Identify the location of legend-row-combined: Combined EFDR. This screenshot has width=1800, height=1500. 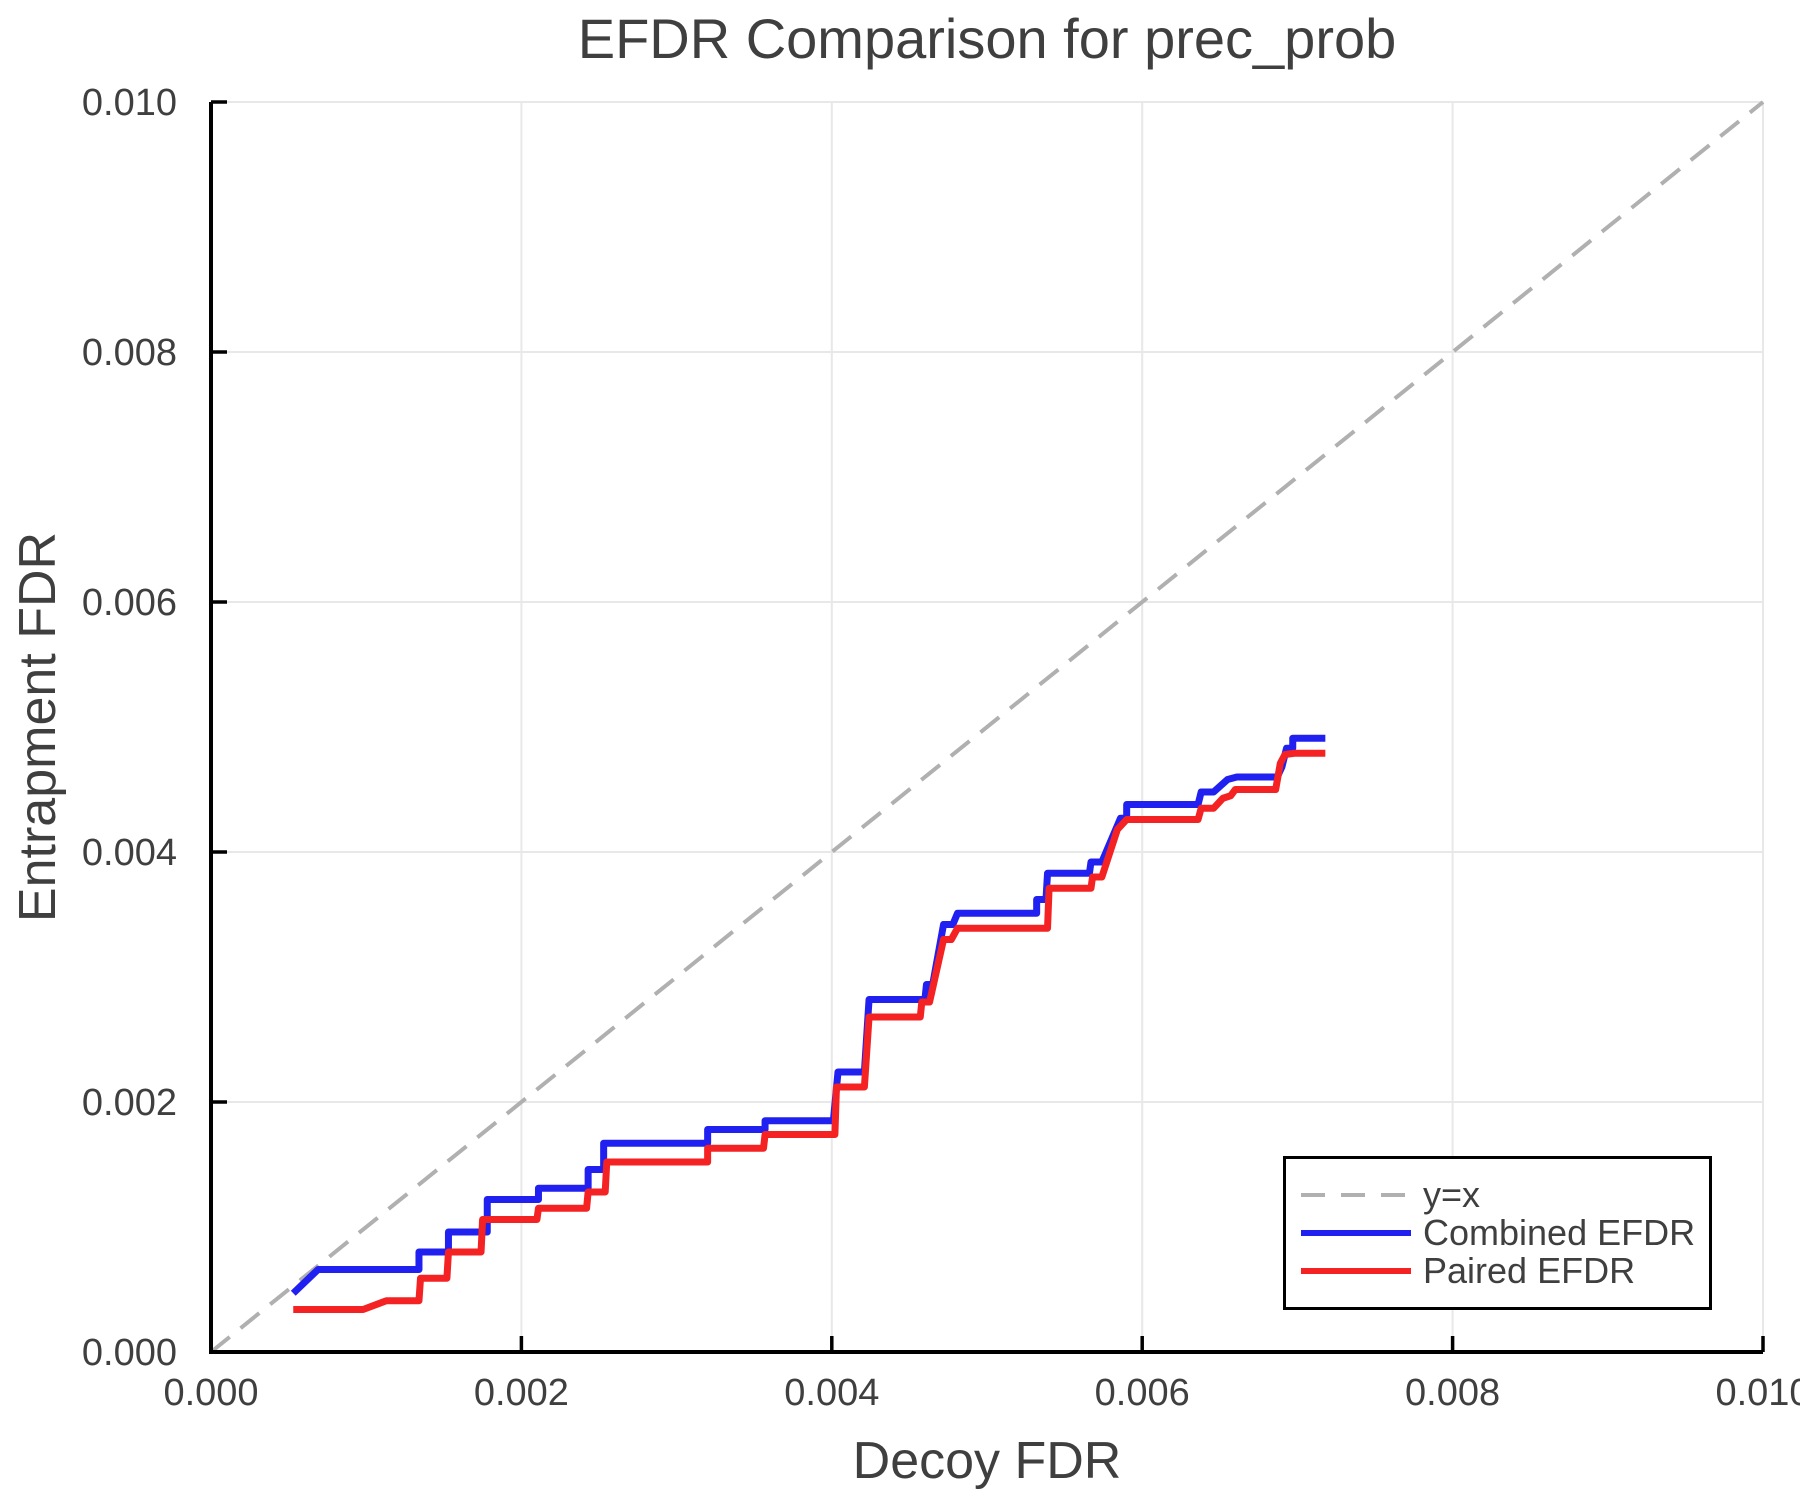
(1497, 1232).